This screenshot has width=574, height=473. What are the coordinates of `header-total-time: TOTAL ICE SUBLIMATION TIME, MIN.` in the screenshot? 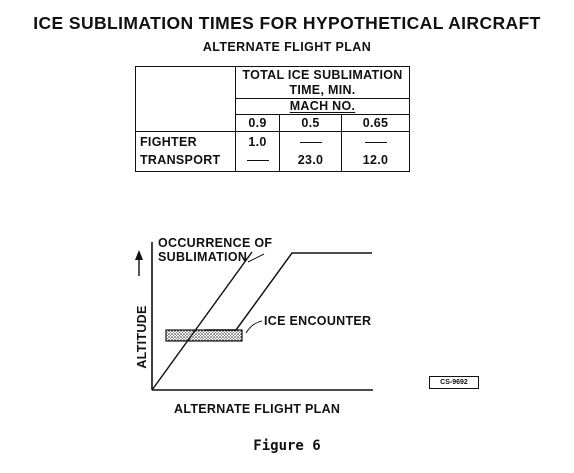 It's located at (322, 82).